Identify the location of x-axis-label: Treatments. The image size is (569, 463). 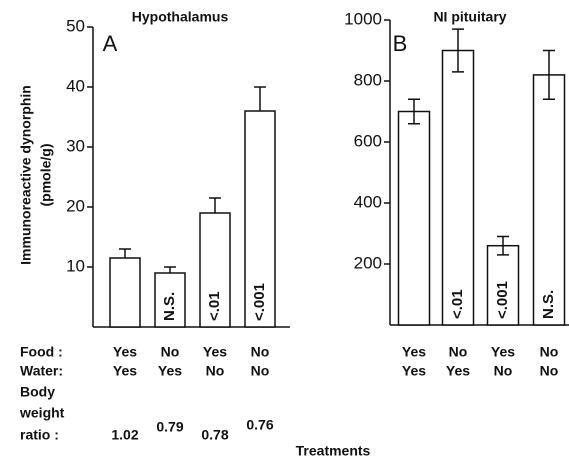
(333, 451).